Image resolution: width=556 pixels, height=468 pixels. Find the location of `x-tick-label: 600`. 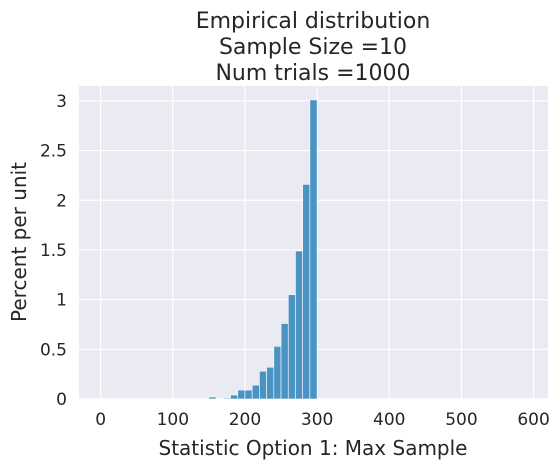

x-tick-label: 600 is located at coordinates (533, 420).